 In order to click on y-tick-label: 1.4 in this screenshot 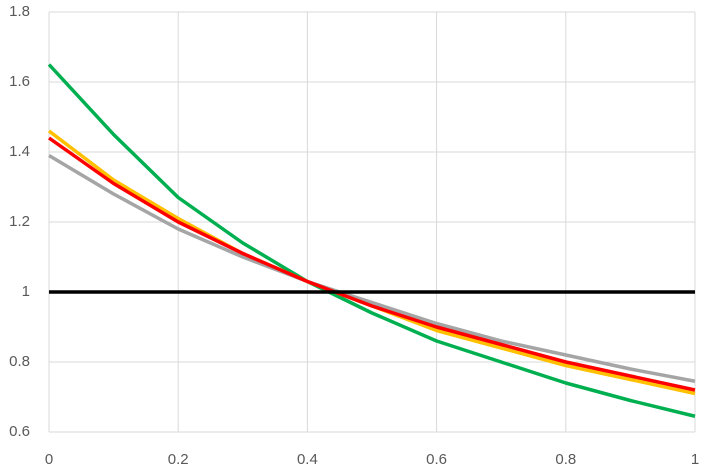, I will do `click(19, 151)`.